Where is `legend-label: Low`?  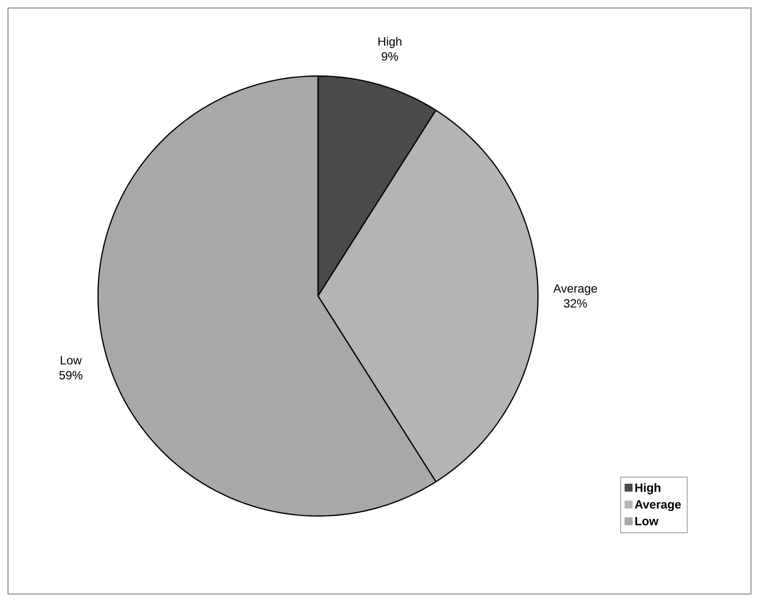 legend-label: Low is located at coordinates (646, 521).